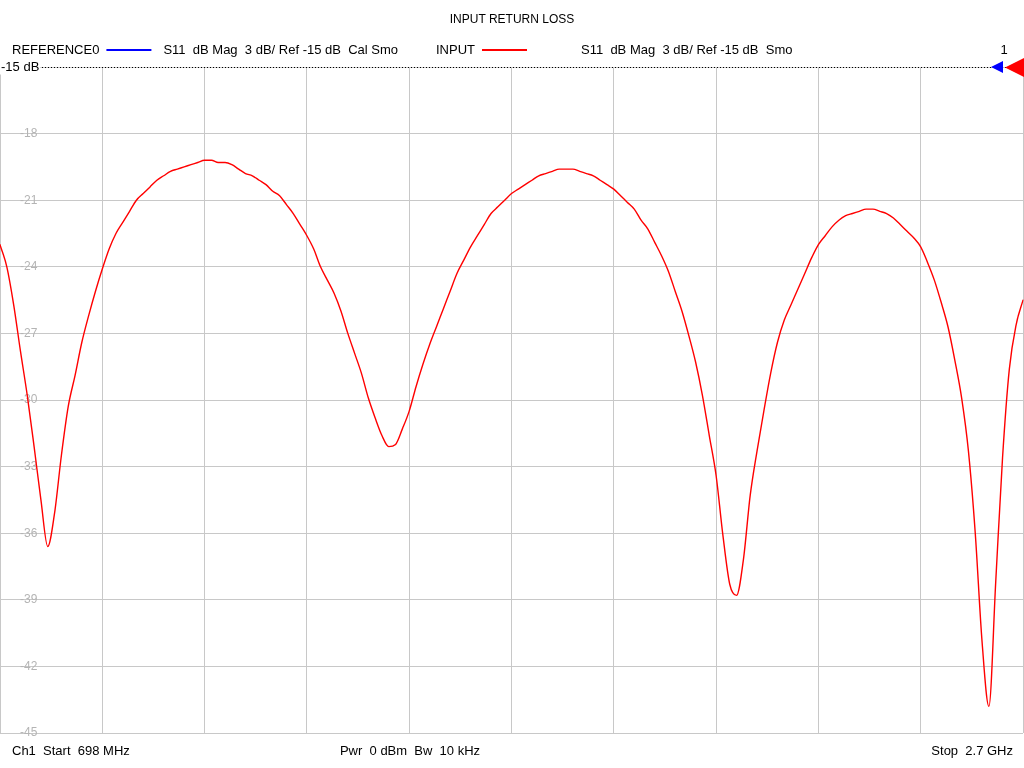  I want to click on y-tick-label: -36, so click(29, 532).